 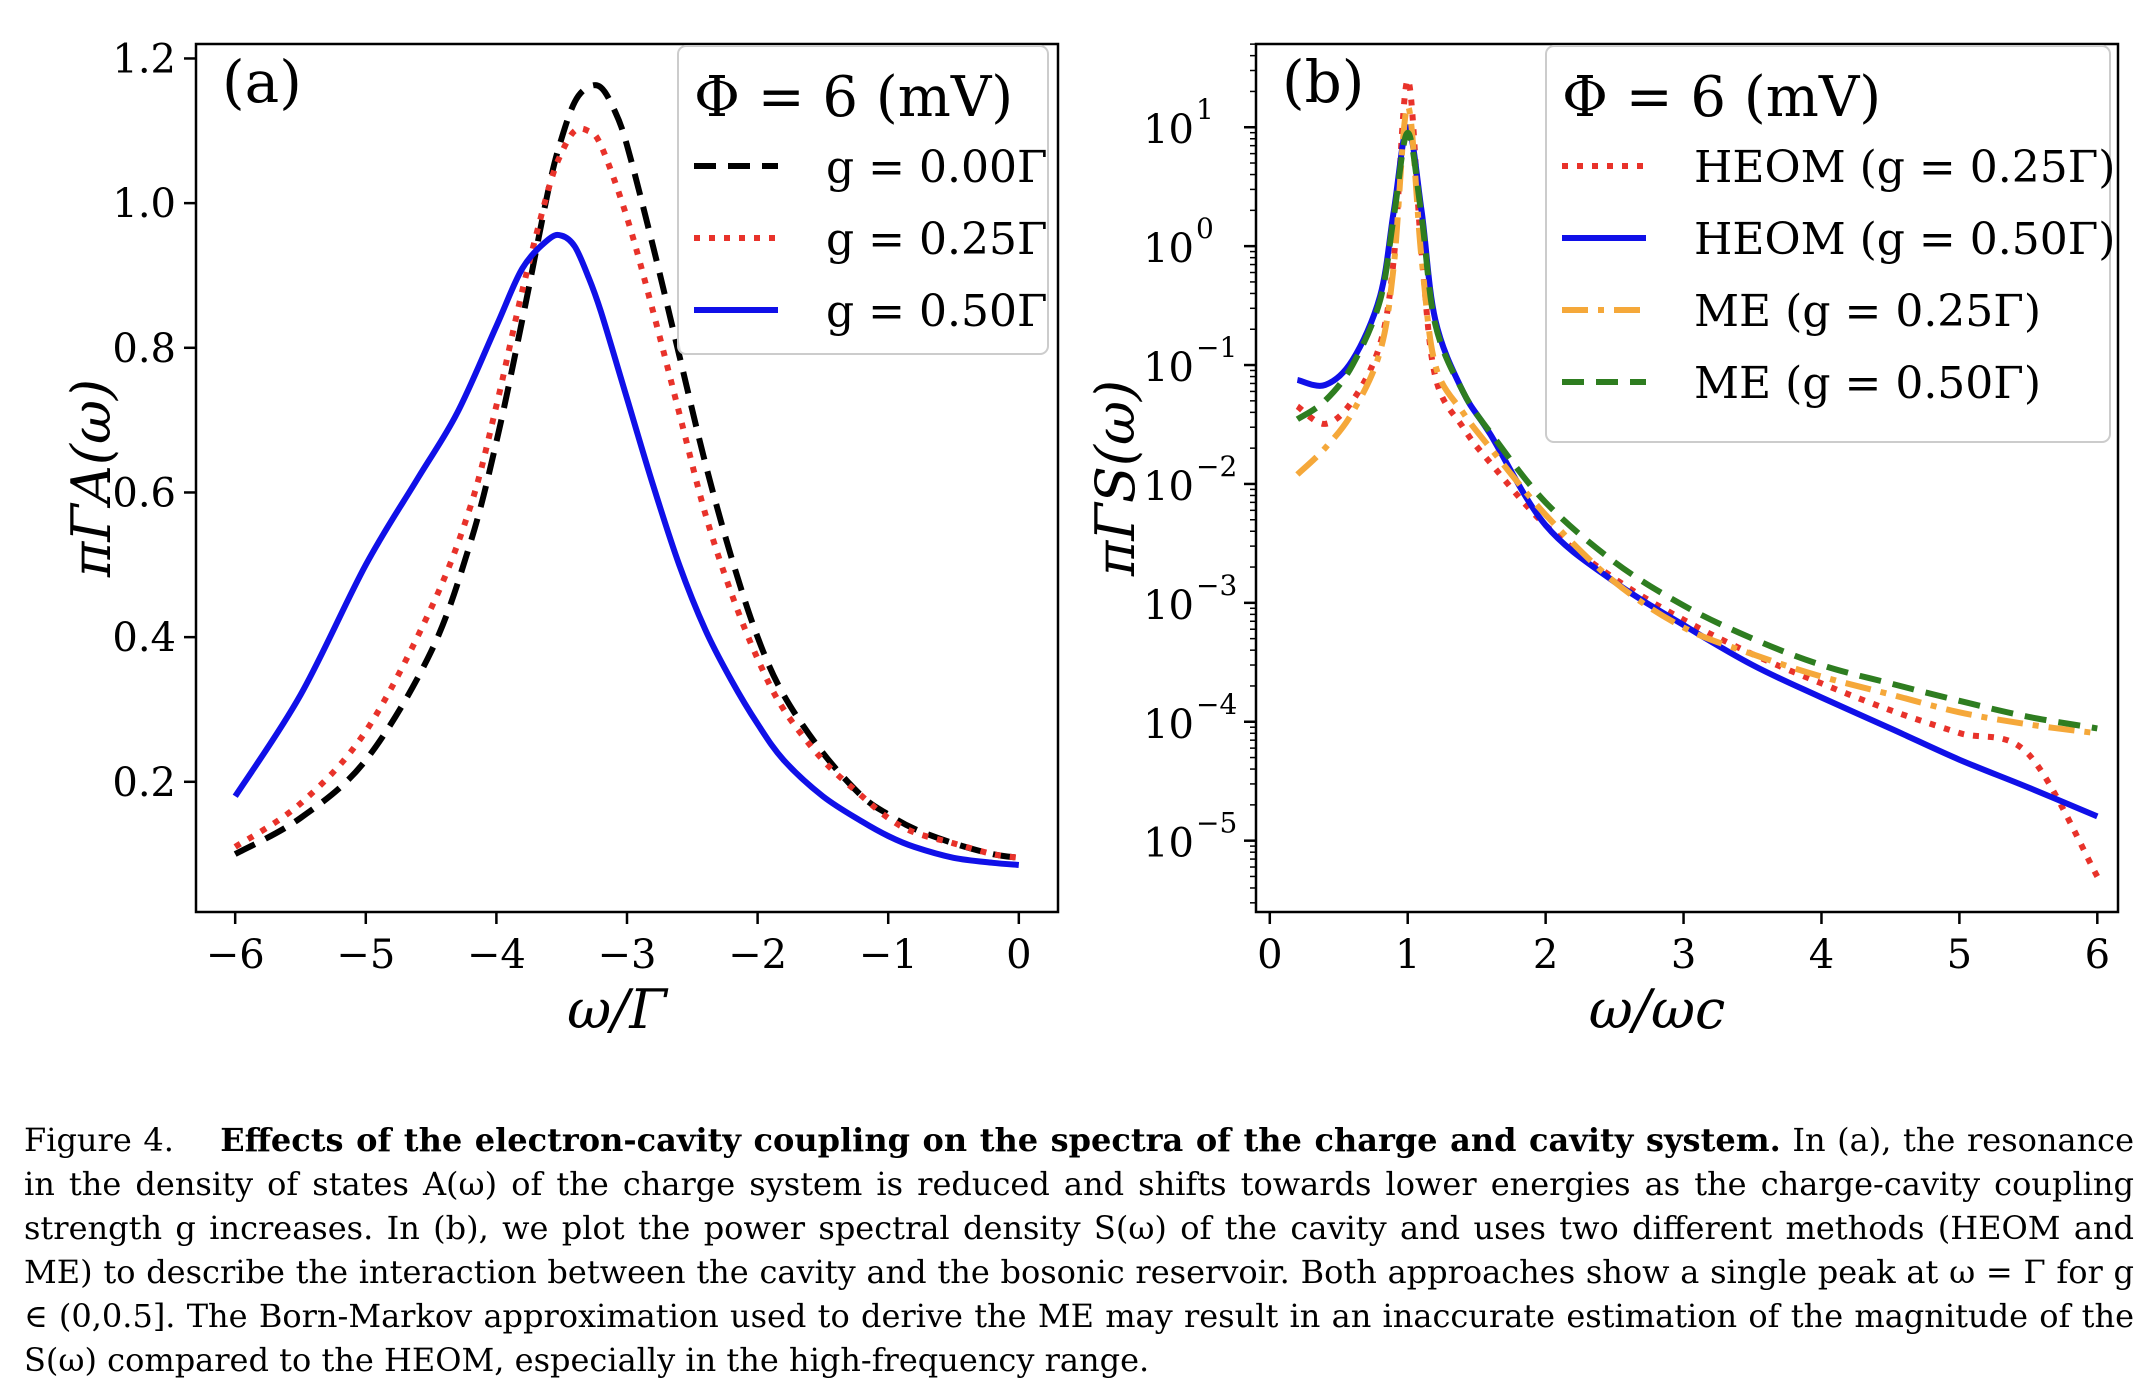 I want to click on y-tick-label: 0.2, so click(x=144, y=783).